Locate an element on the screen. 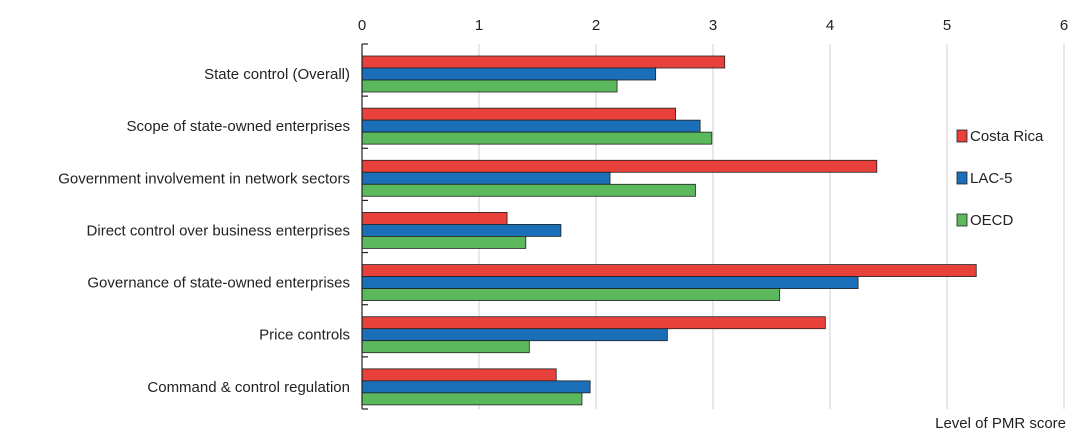 Image resolution: width=1074 pixels, height=433 pixels. x-tick-label: 1 is located at coordinates (479, 25).